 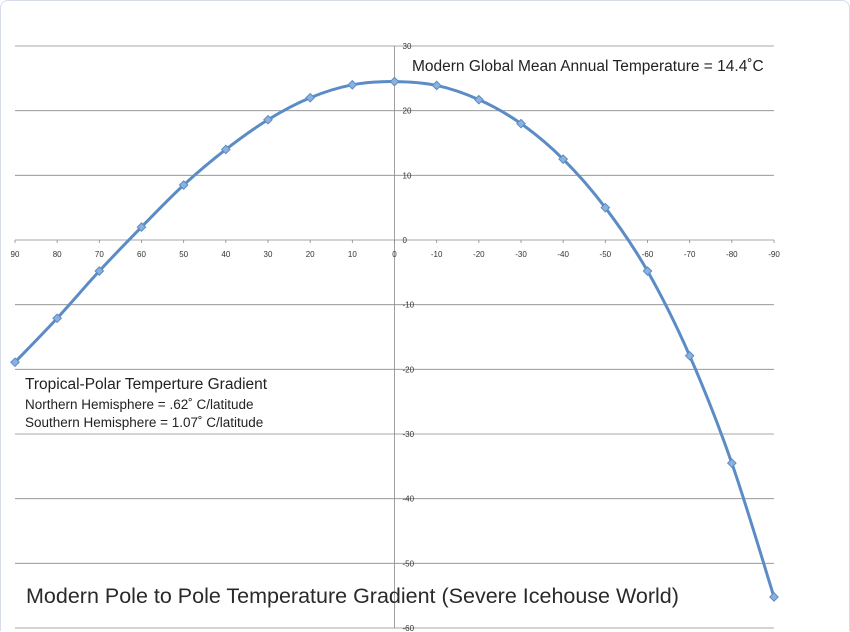 I want to click on x-tick-label: 80, so click(x=57, y=254).